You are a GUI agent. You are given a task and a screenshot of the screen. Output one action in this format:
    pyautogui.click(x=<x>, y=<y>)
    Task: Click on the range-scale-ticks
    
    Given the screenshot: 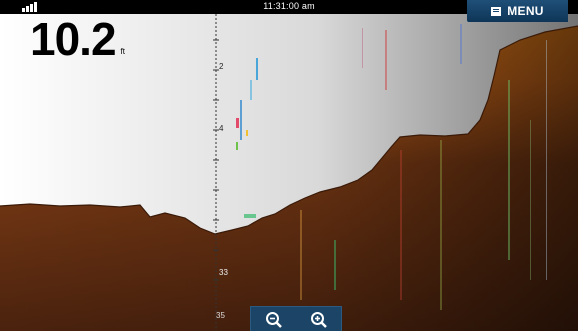 What is the action you would take?
    pyautogui.click(x=216, y=160)
    